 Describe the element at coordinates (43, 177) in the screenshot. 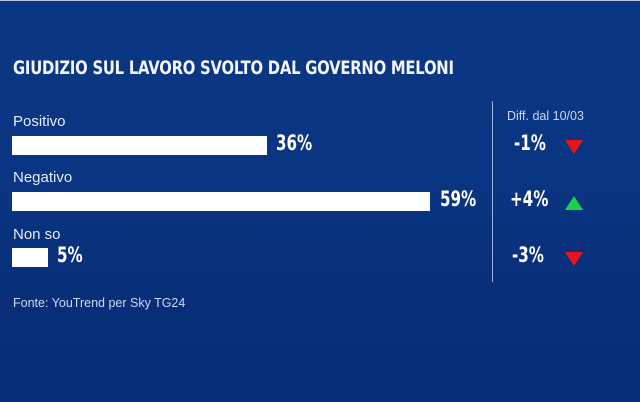

I see `row-label-negativo: Negativo` at that location.